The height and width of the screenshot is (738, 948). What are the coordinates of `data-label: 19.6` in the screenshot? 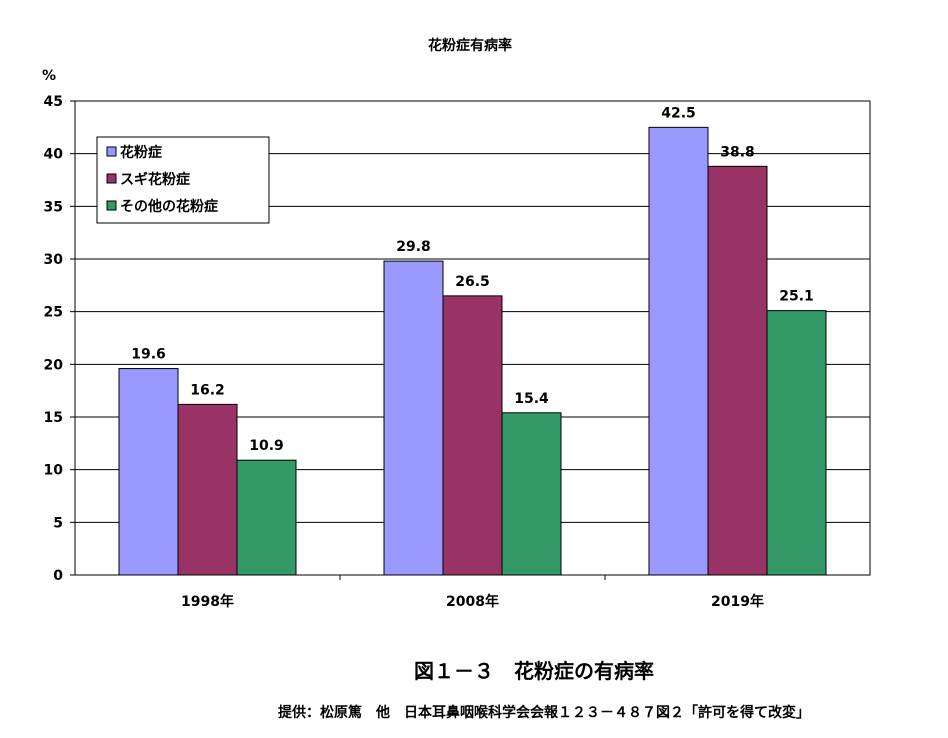 It's located at (148, 355).